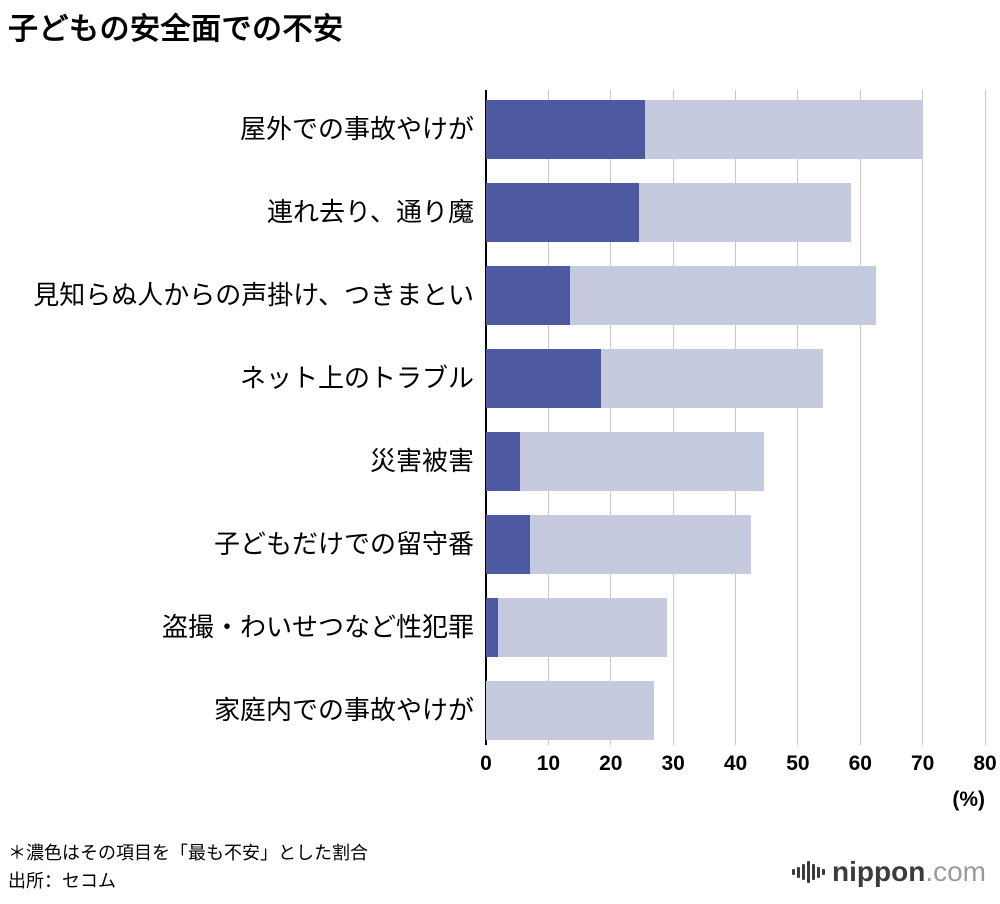  Describe the element at coordinates (253, 294) in the screenshot. I see `bar-label: 見知らぬ人からの声掛け、つきまとい` at that location.